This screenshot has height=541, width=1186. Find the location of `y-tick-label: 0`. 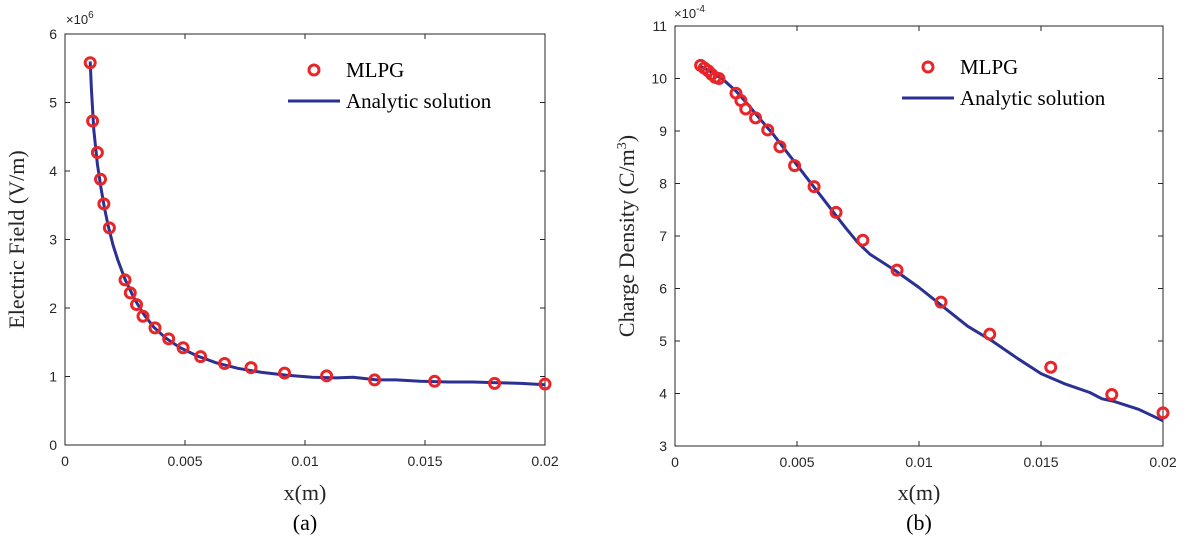

y-tick-label: 0 is located at coordinates (53, 445).